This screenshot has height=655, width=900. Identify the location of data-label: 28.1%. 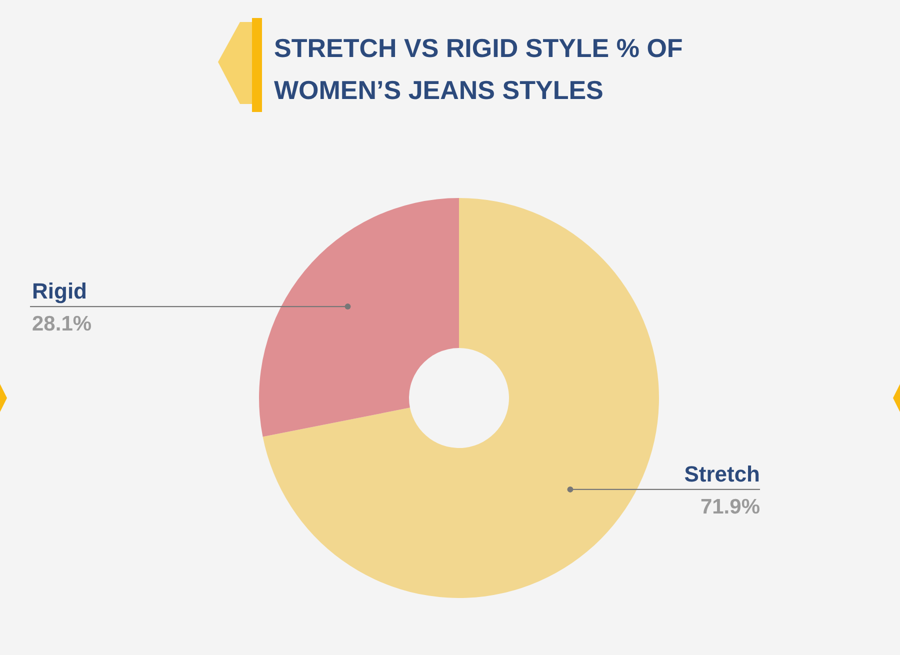
(62, 324).